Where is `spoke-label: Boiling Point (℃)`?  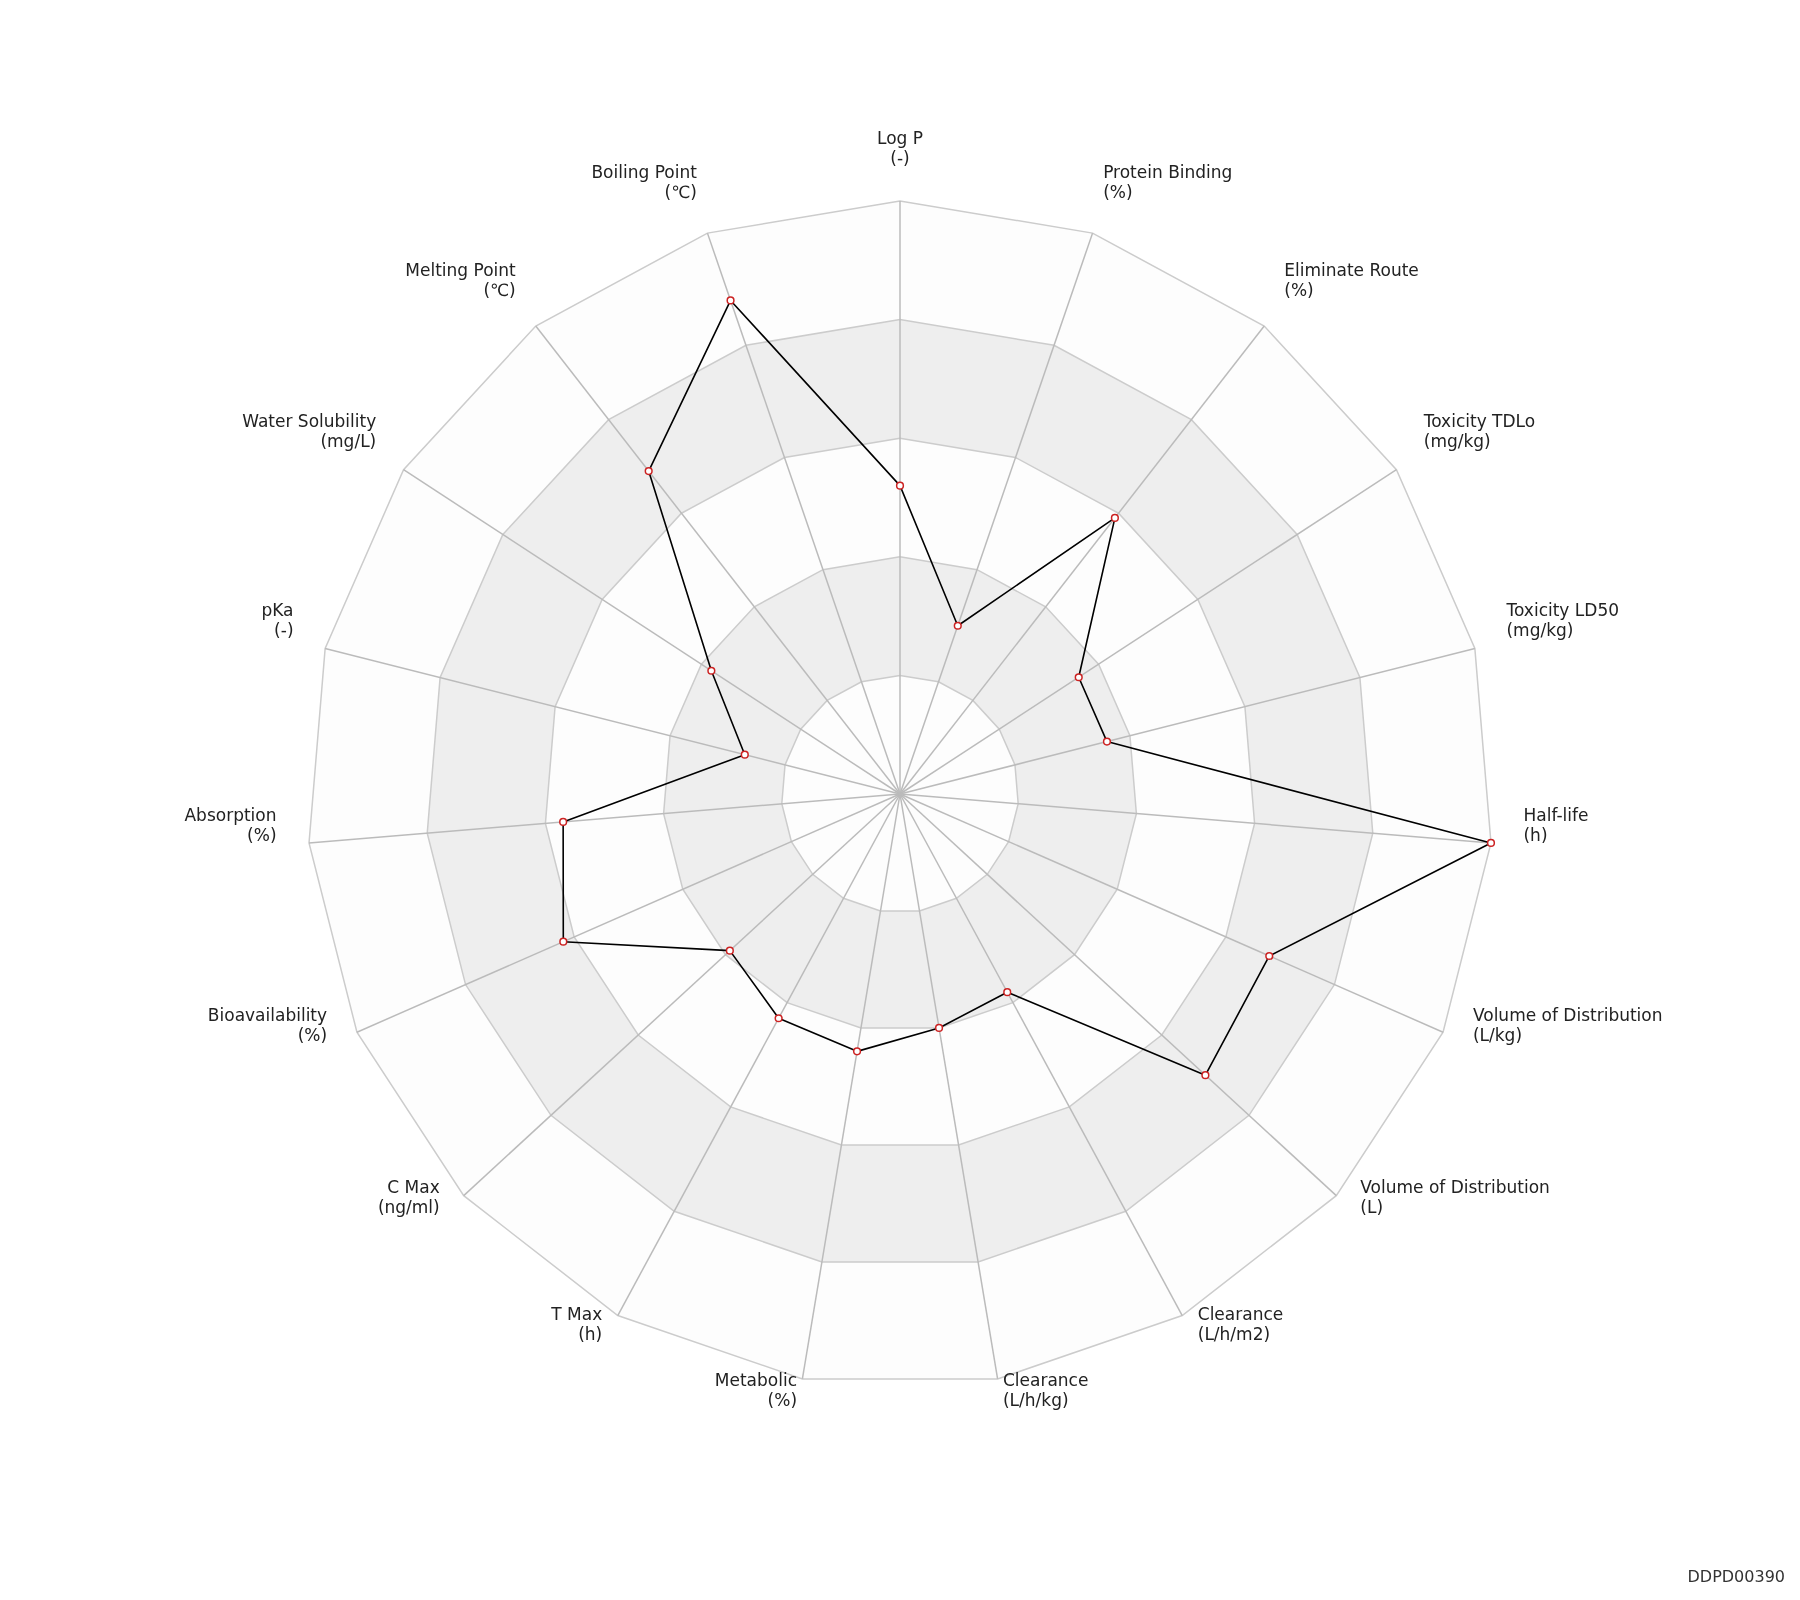 spoke-label: Boiling Point (℃) is located at coordinates (644, 181).